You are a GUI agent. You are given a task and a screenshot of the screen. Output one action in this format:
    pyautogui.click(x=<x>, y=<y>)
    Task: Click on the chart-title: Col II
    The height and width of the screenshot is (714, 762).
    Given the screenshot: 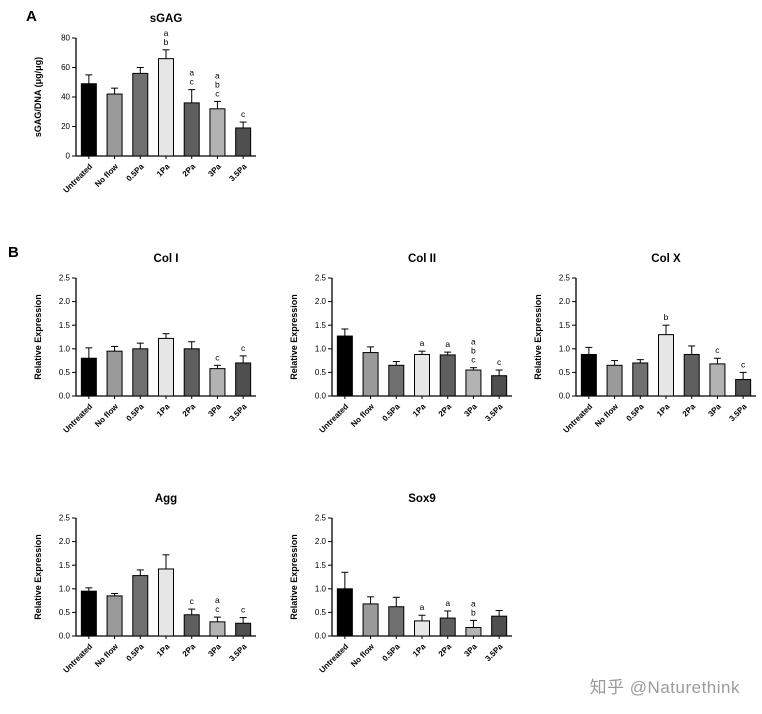 What is the action you would take?
    pyautogui.click(x=422, y=259)
    